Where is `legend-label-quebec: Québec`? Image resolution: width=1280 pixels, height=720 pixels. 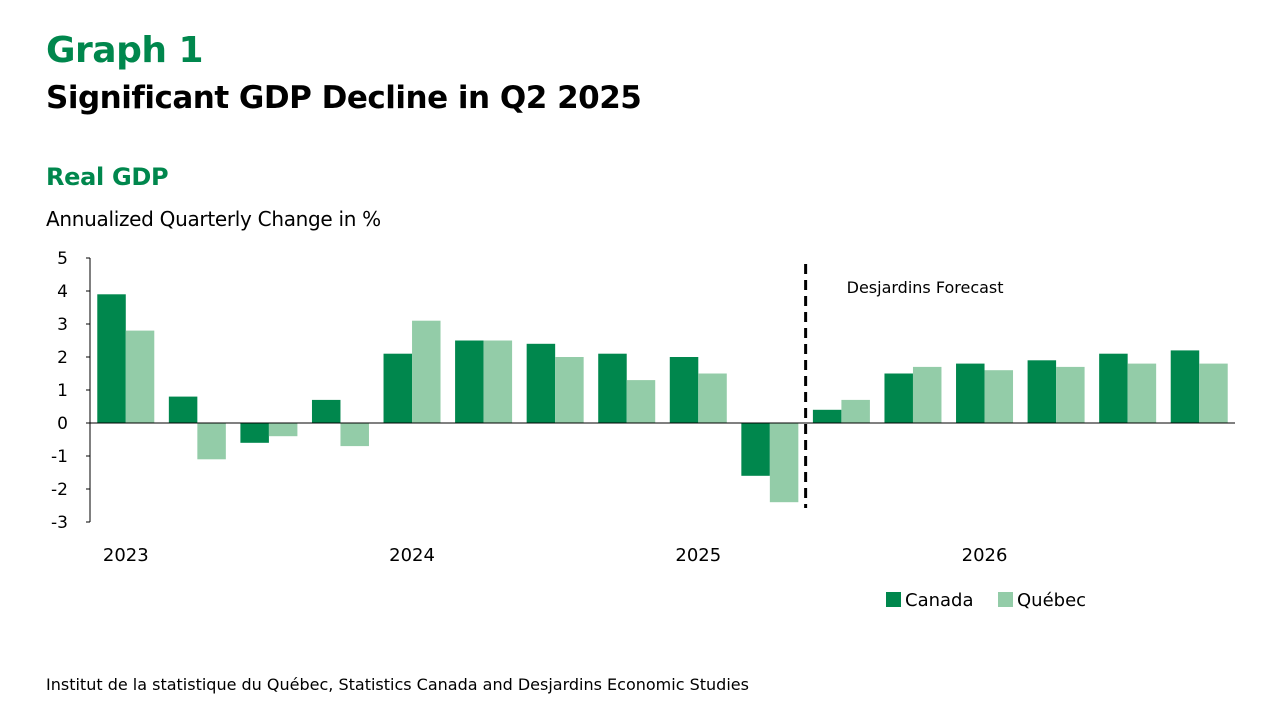
legend-label-quebec: Québec is located at coordinates (1051, 600).